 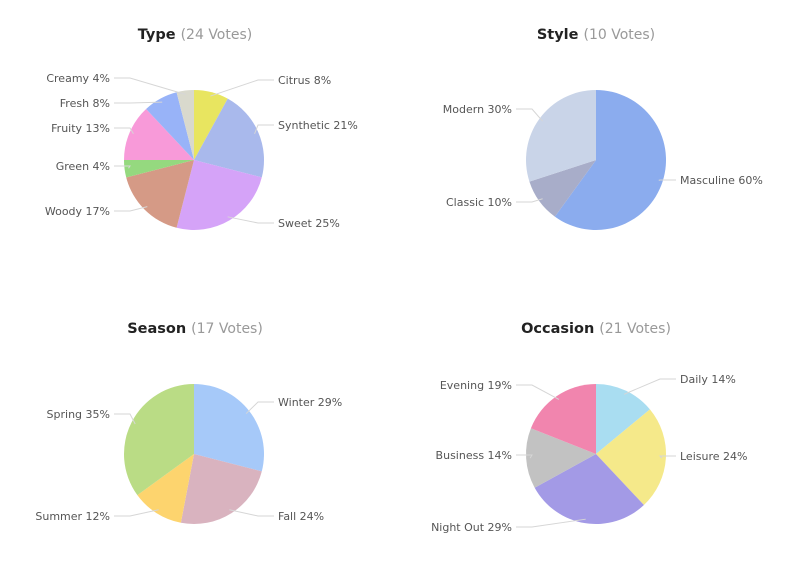 What do you see at coordinates (318, 125) in the screenshot?
I see `slice-label: Synthetic 21%` at bounding box center [318, 125].